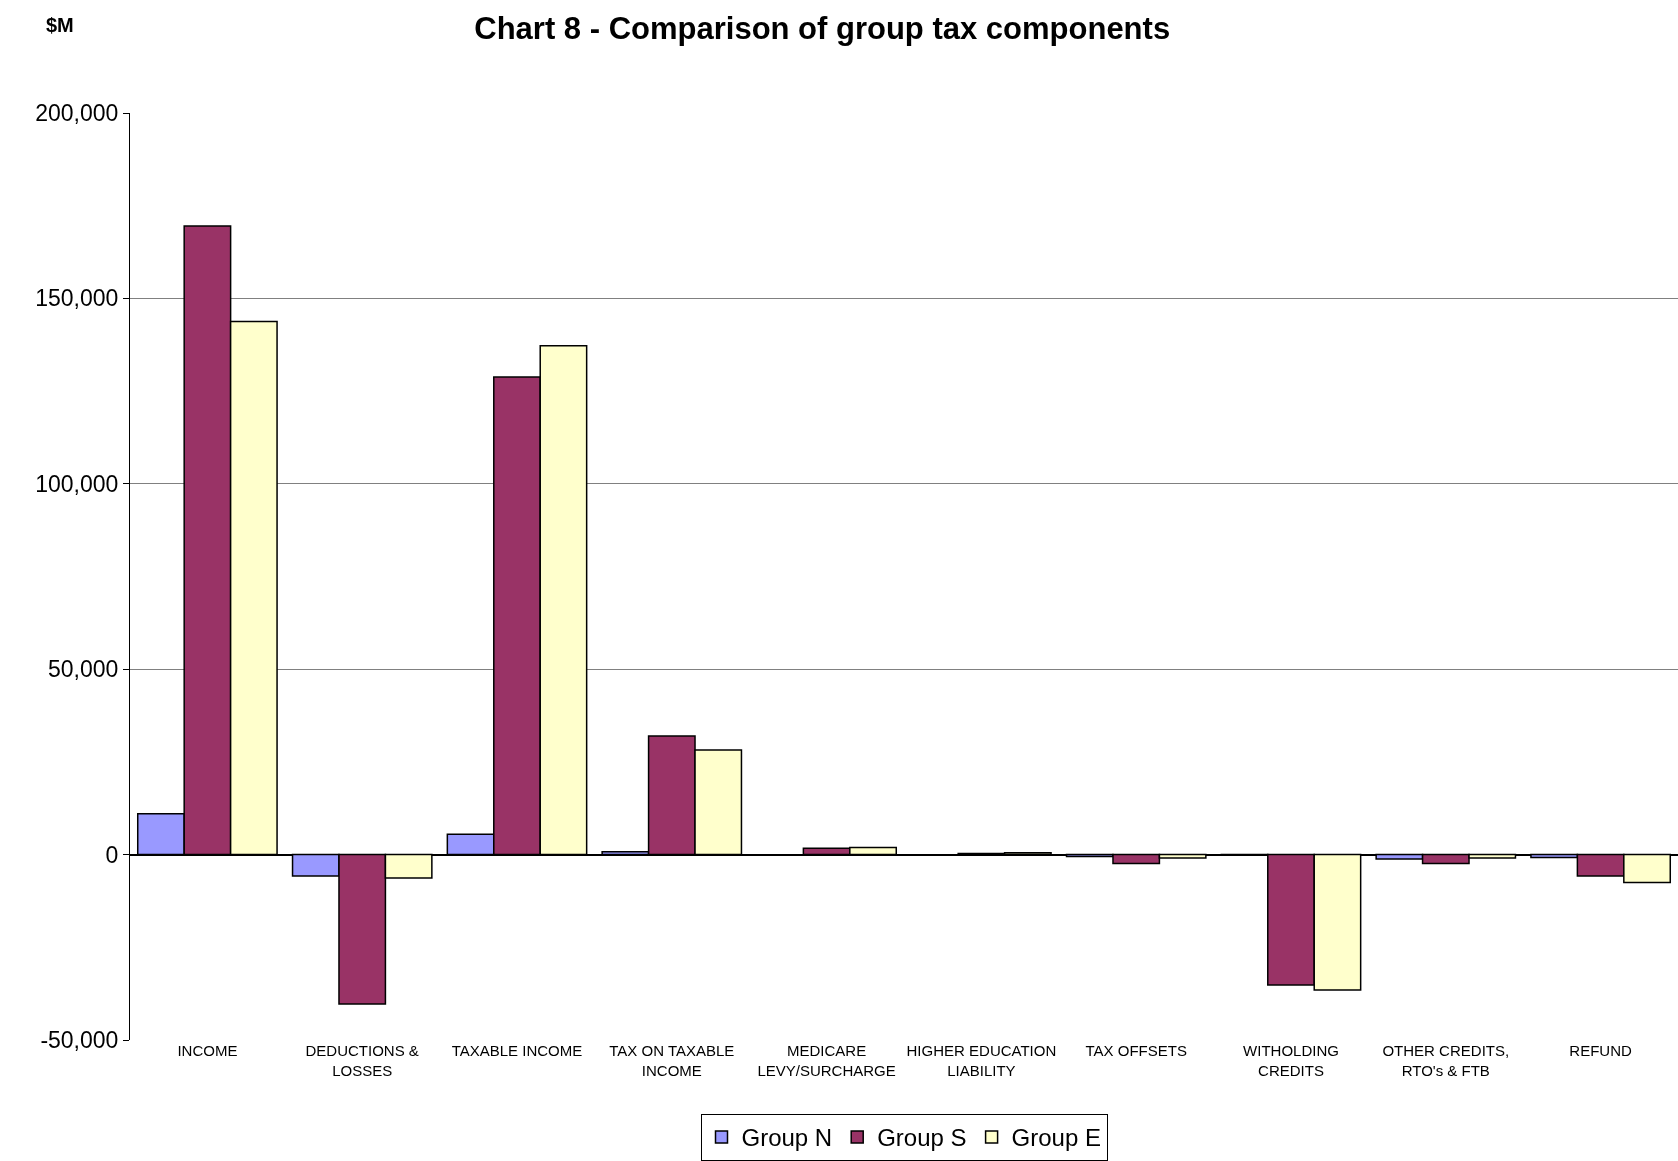  What do you see at coordinates (77, 113) in the screenshot?
I see `y-tick-label: 200,000` at bounding box center [77, 113].